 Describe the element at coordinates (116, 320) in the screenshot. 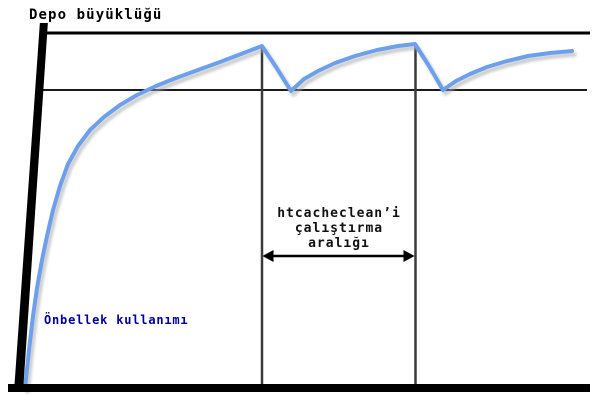

I see `cache-usage-label: Önbellek kullanımı` at that location.